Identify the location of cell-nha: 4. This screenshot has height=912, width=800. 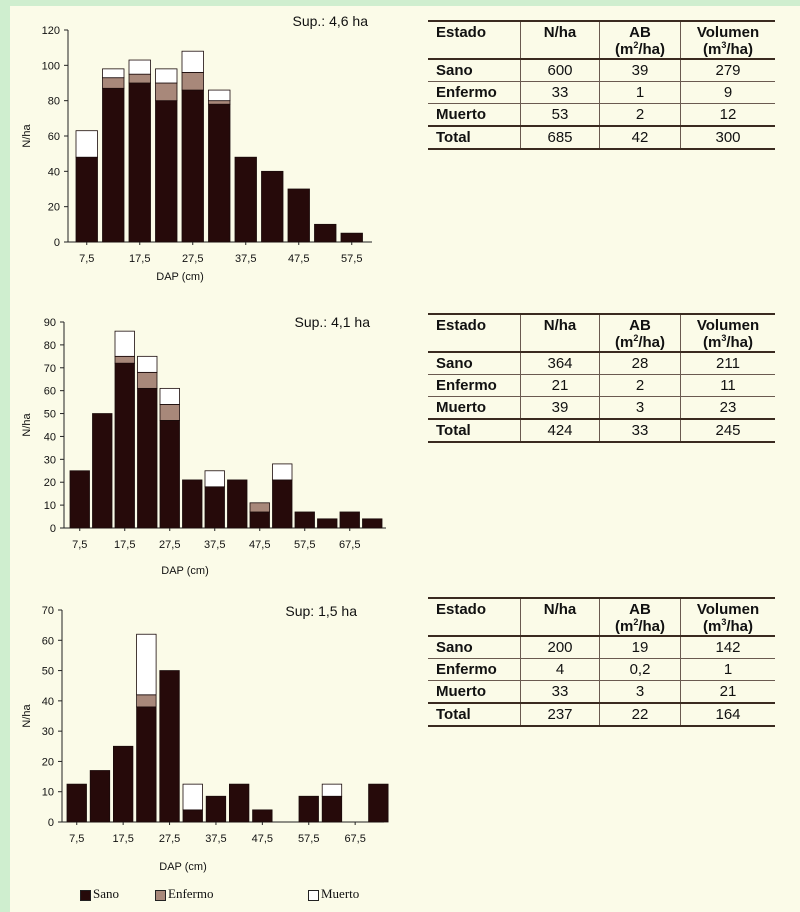
(560, 669).